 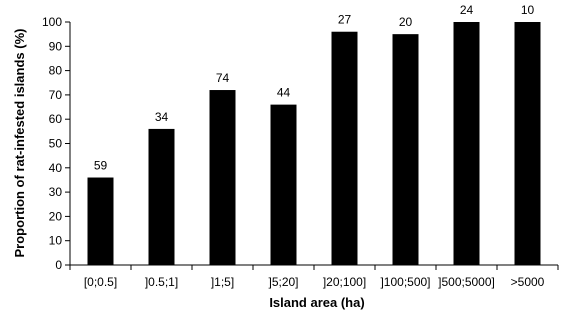 What do you see at coordinates (223, 78) in the screenshot?
I see `bar-data-label: 74` at bounding box center [223, 78].